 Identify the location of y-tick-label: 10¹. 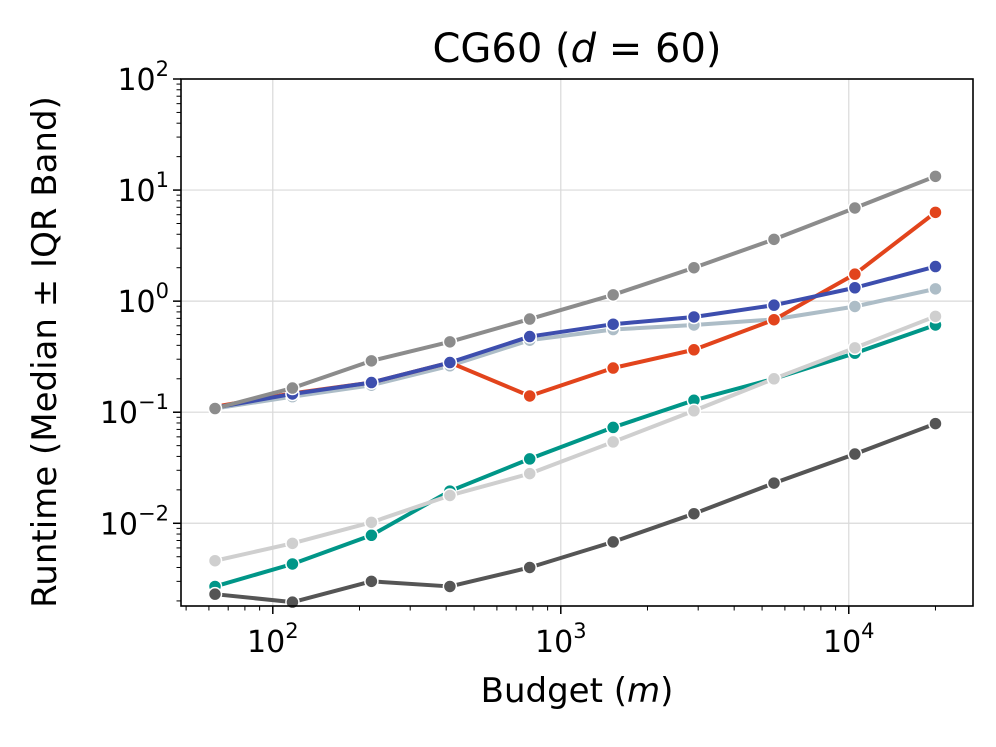
(143, 188).